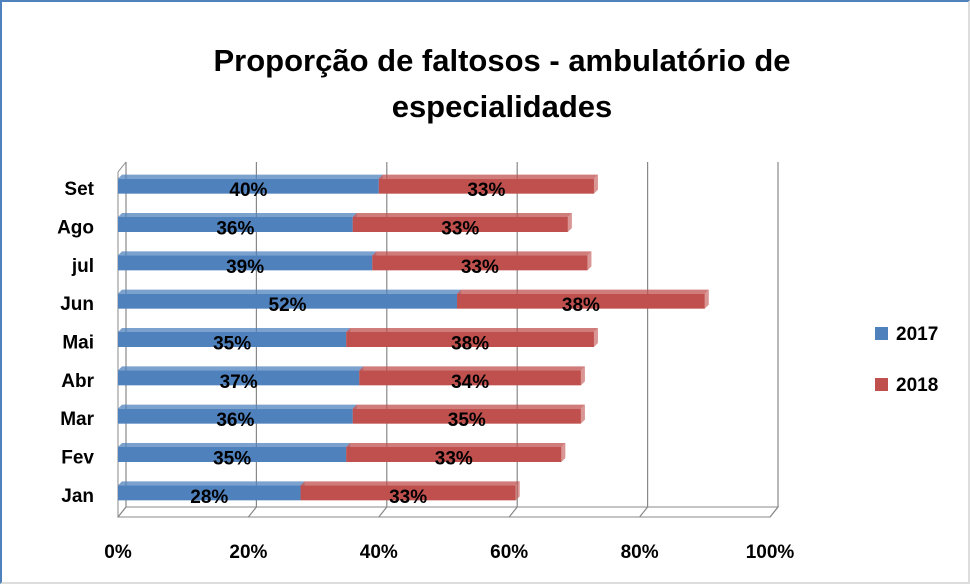 Image resolution: width=970 pixels, height=584 pixels. What do you see at coordinates (75, 228) in the screenshot?
I see `y-tick-label: Ago` at bounding box center [75, 228].